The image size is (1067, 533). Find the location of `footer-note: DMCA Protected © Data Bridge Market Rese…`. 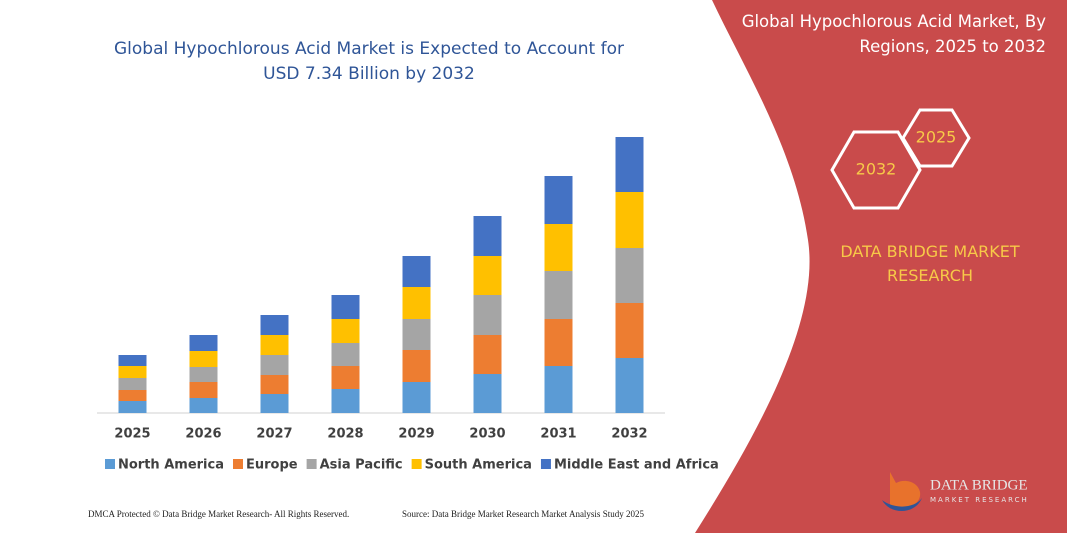

footer-note: DMCA Protected © Data Bridge Market Rese… is located at coordinates (218, 514).